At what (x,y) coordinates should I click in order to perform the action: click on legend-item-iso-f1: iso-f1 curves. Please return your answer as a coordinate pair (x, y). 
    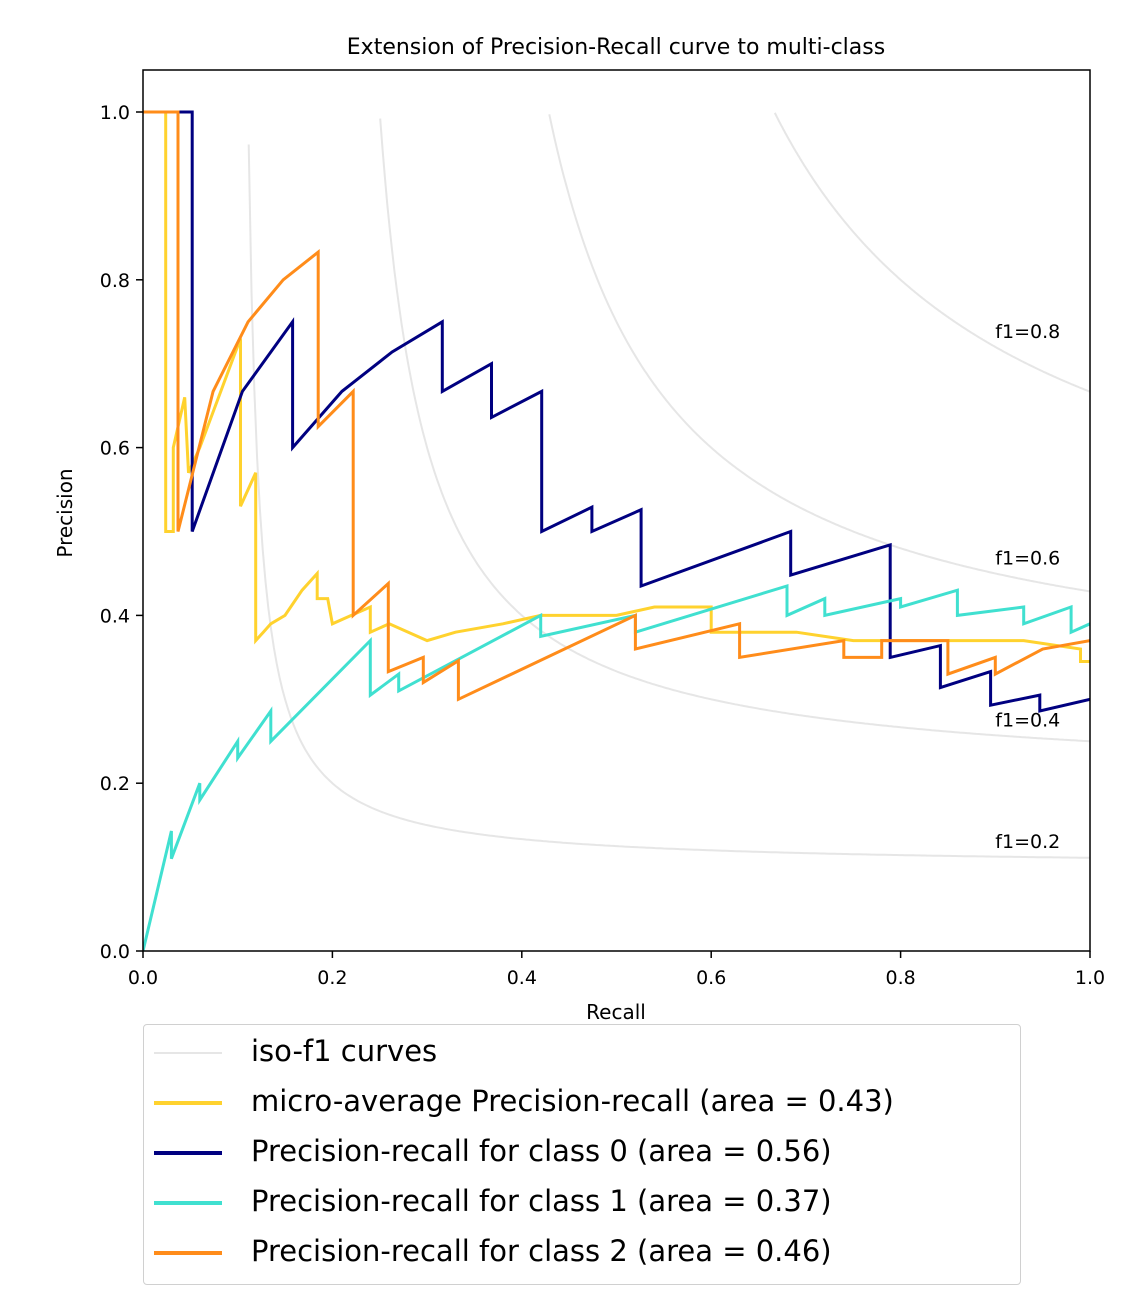
    Looking at the image, I should click on (582, 1052).